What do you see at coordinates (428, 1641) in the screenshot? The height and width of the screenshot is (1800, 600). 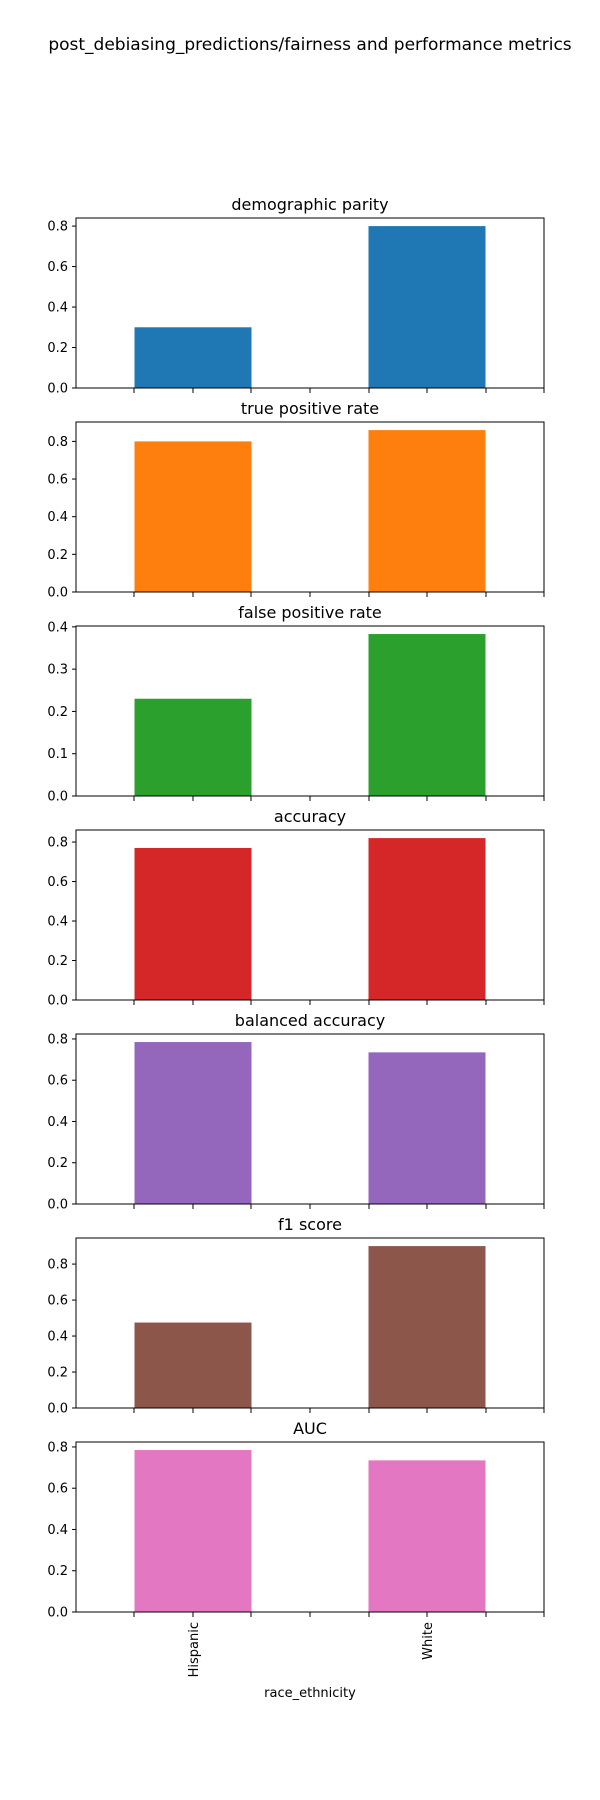 I see `x-tick-label: White` at bounding box center [428, 1641].